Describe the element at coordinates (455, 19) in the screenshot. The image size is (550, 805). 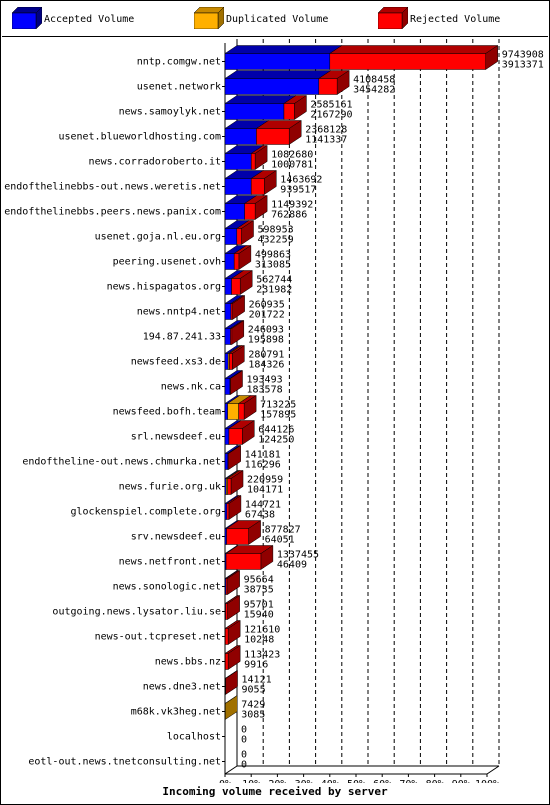
I see `legend-label-rejected: Rejected Volume` at that location.